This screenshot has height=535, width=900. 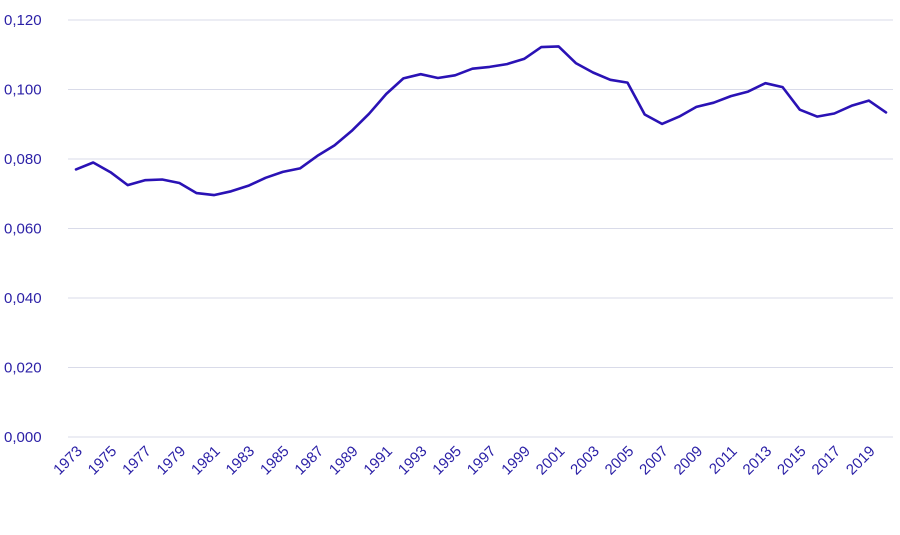 I want to click on x-tick-label: 1981, so click(x=206, y=461).